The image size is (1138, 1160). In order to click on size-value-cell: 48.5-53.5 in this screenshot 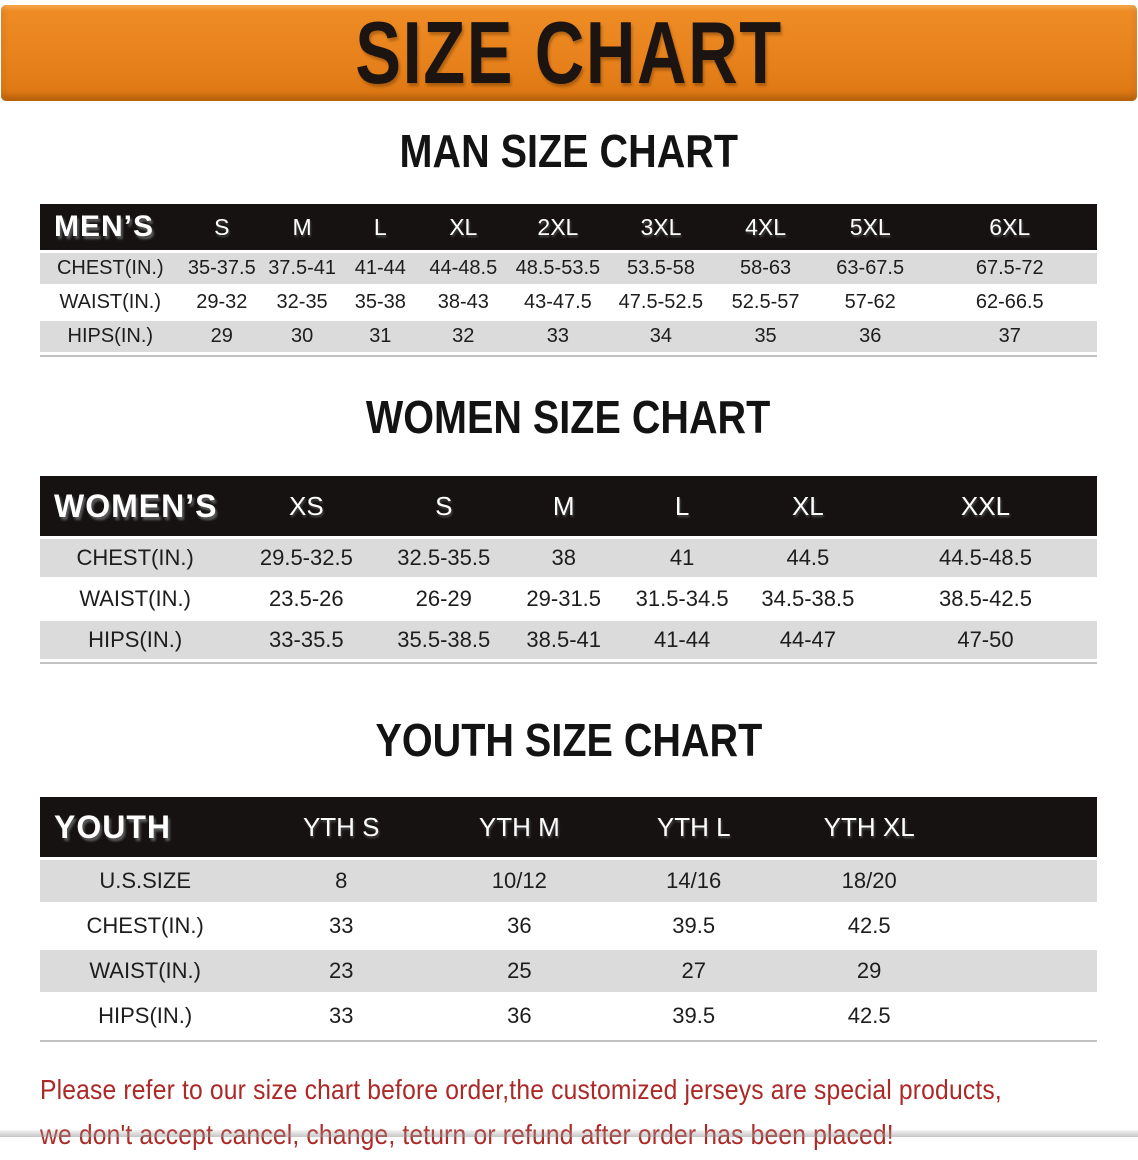, I will do `click(558, 270)`.